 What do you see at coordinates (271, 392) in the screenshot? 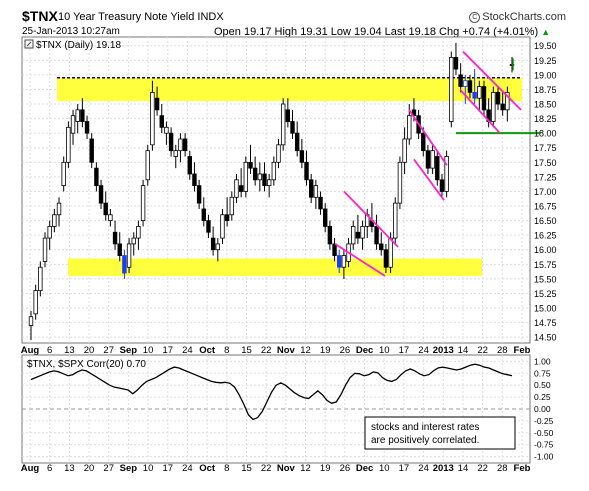
I see `correlation-line` at bounding box center [271, 392].